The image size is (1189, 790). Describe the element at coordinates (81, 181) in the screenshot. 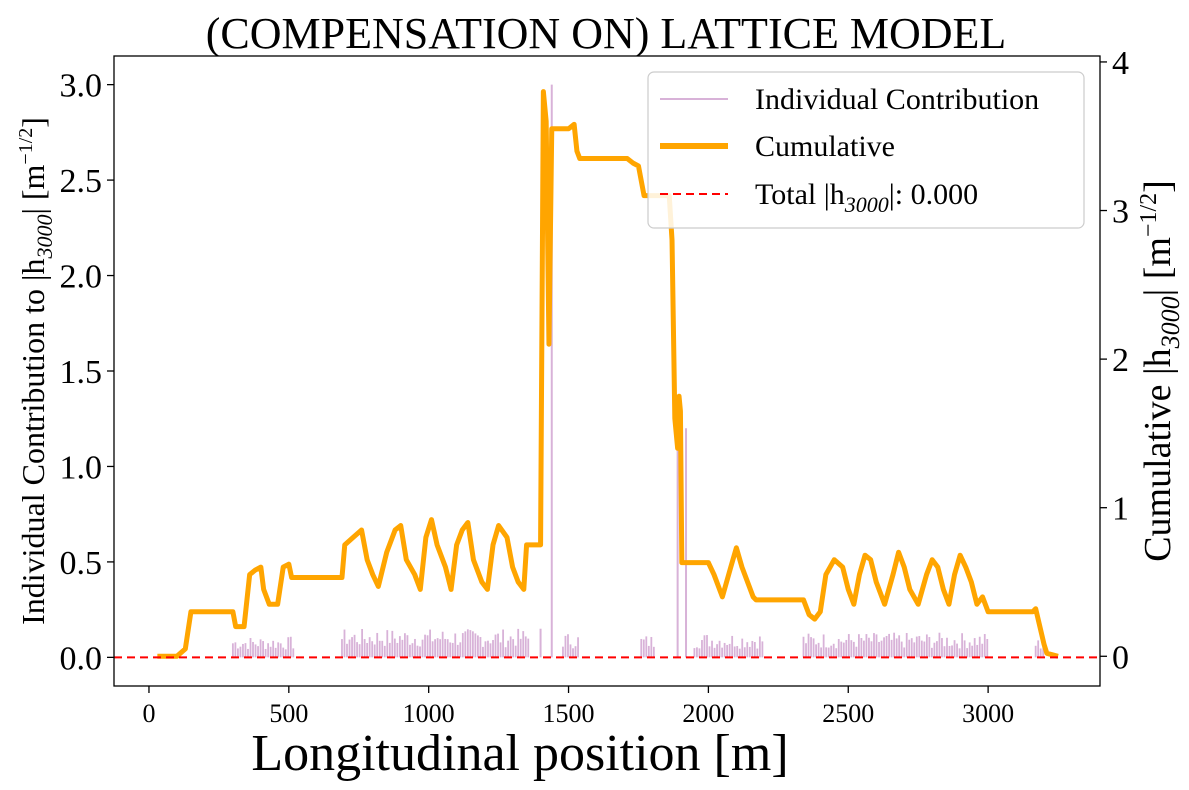

I see `y-tick-label-left: 2.5` at that location.